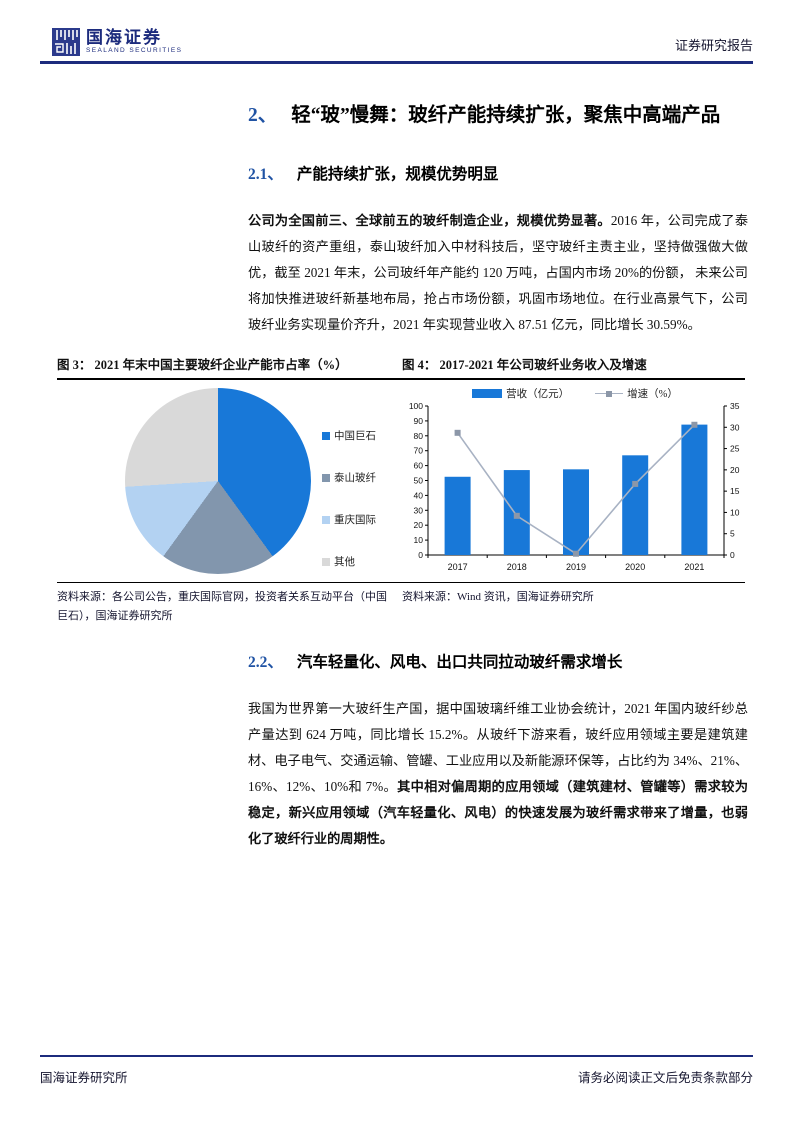 Image resolution: width=793 pixels, height=1122 pixels. I want to click on legend-revenue-label: 营收（亿元）, so click(538, 394).